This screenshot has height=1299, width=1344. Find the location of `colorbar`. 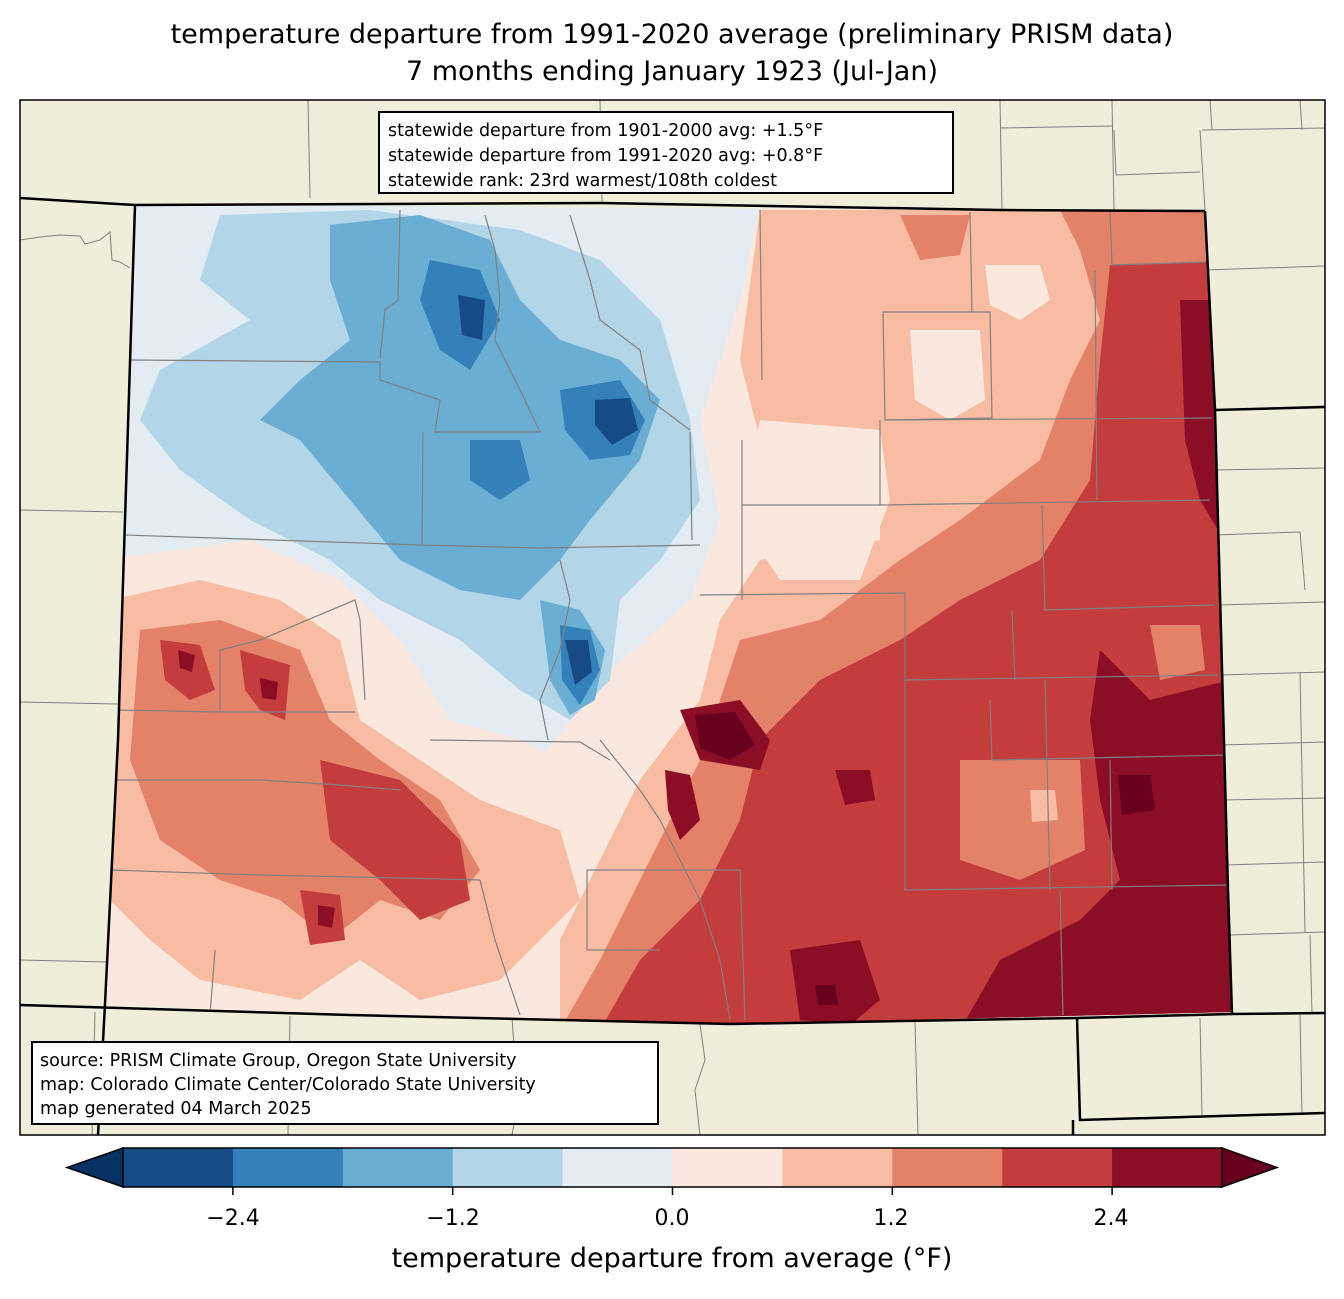

colorbar is located at coordinates (672, 1170).